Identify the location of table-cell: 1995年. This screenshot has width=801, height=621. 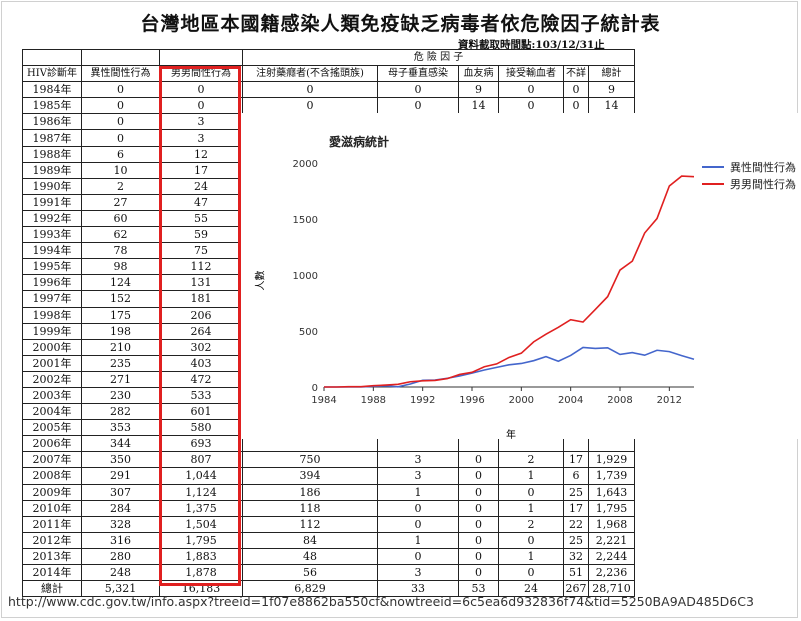
(52, 267).